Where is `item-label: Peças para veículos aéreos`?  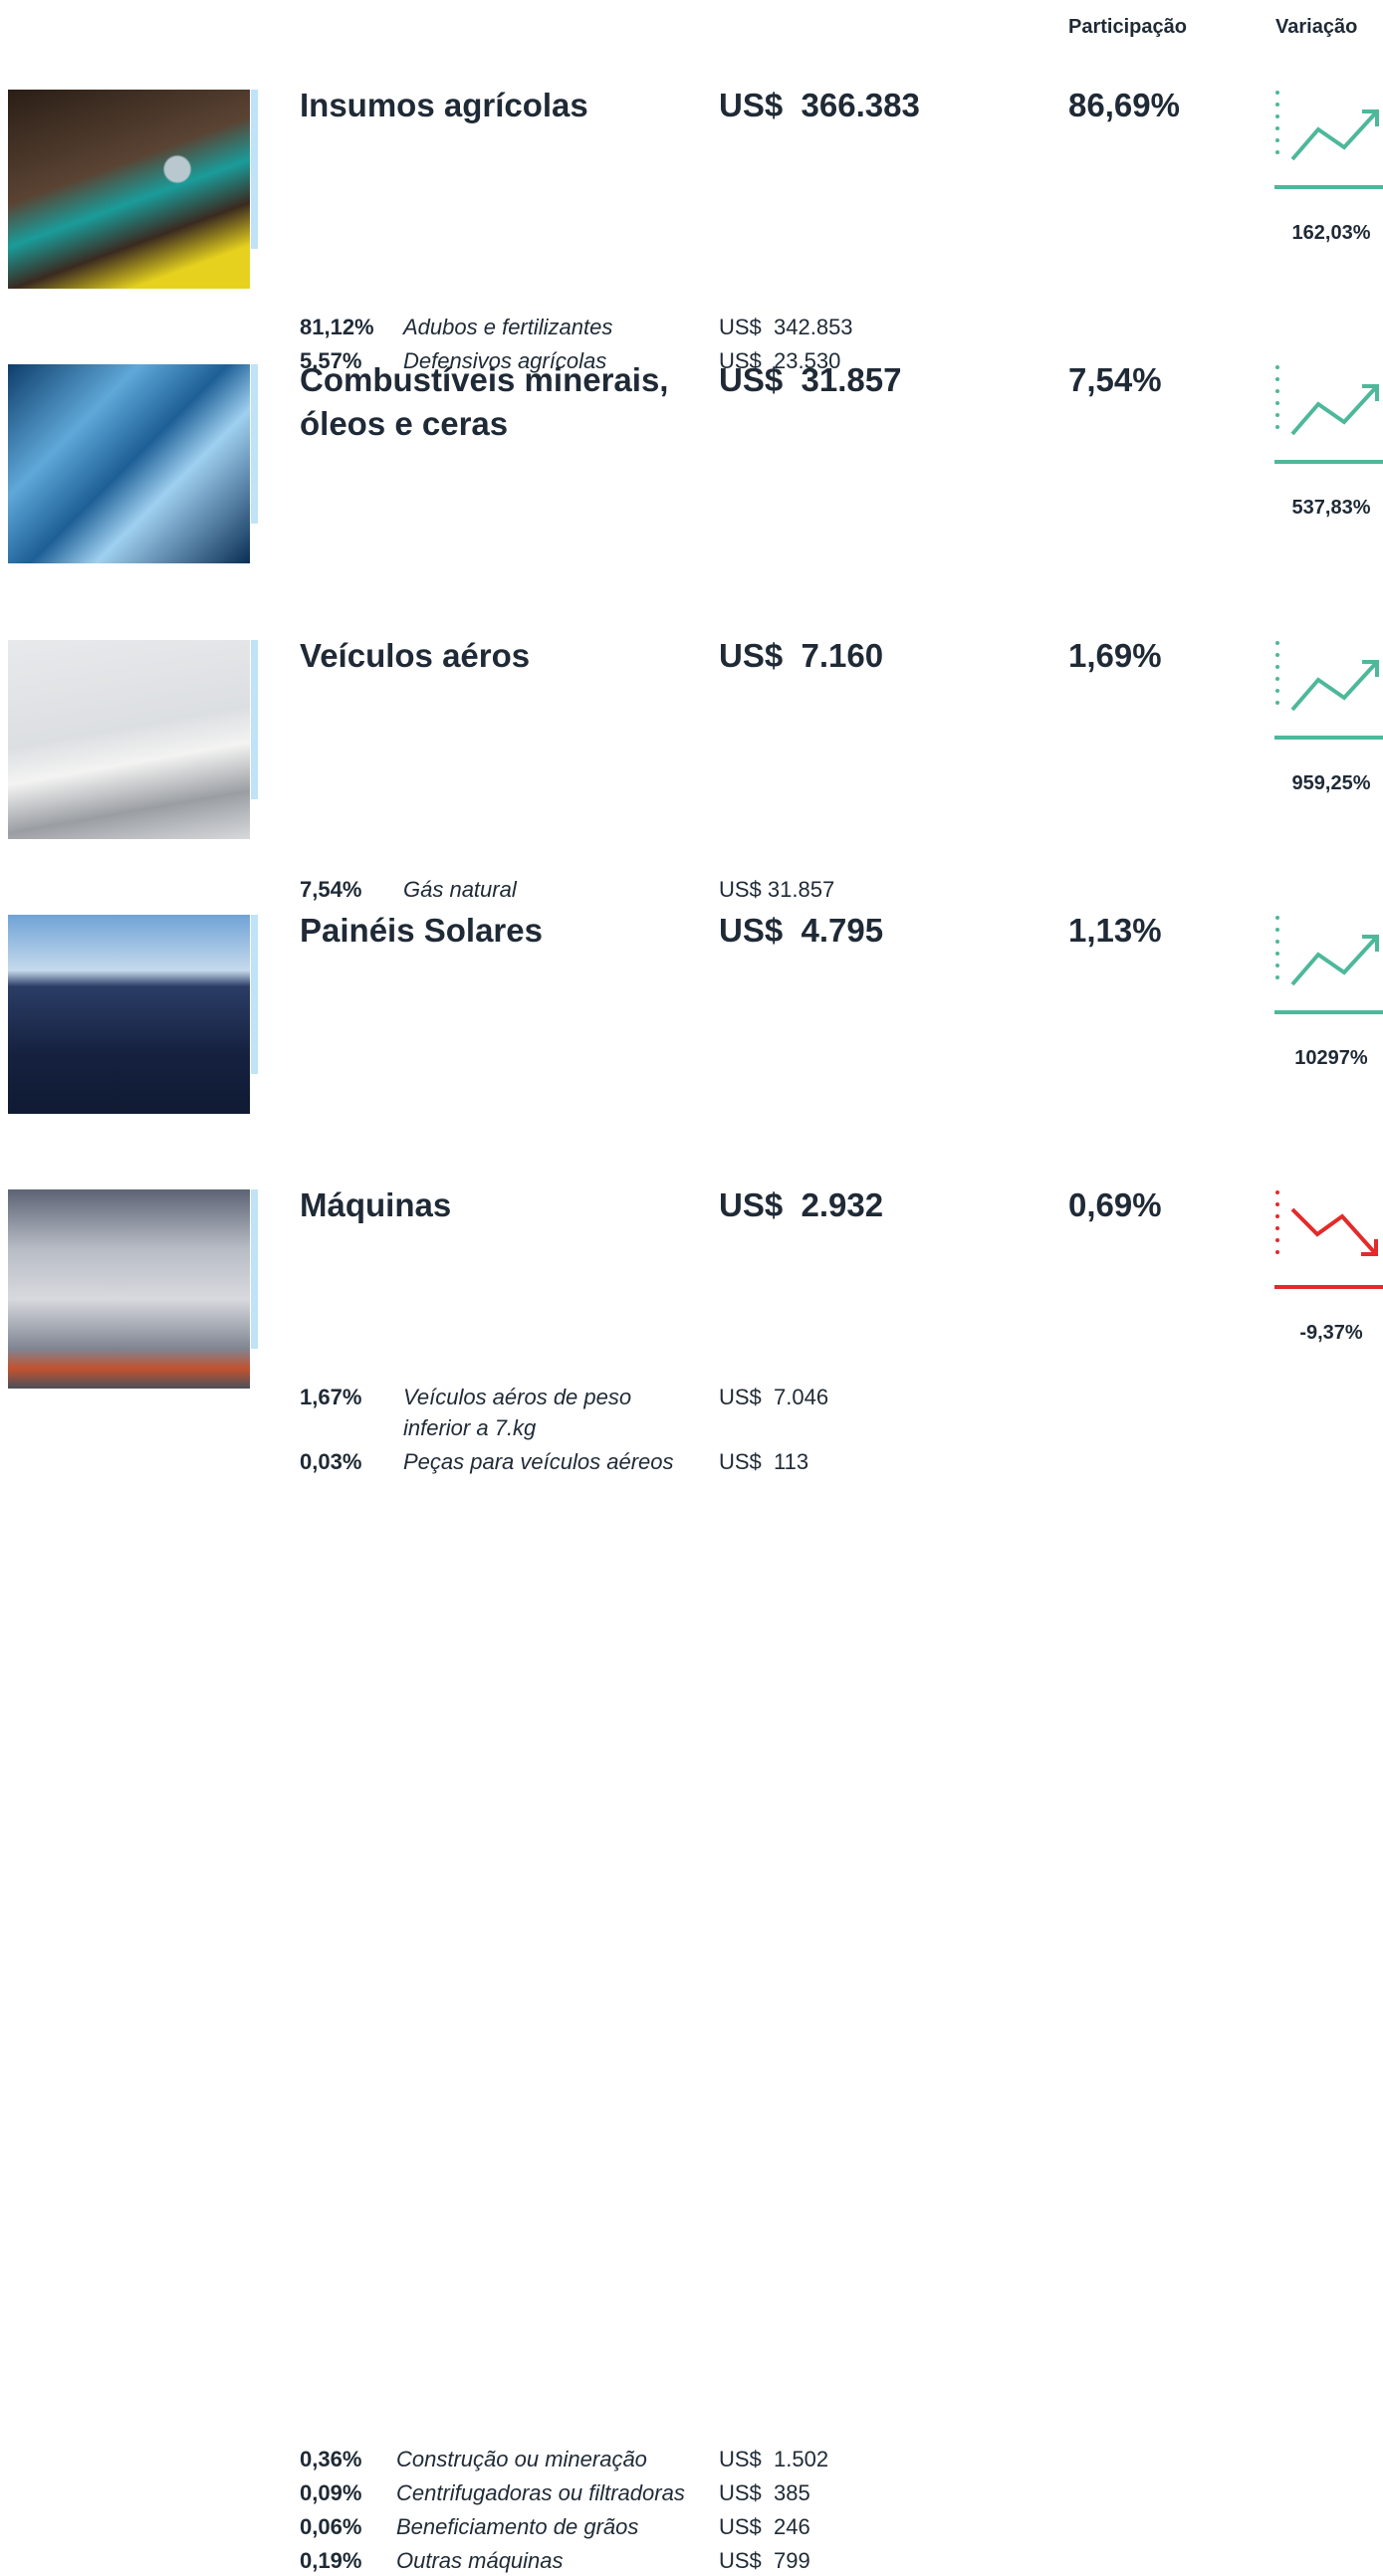 item-label: Peças para veículos aéreos is located at coordinates (538, 1461).